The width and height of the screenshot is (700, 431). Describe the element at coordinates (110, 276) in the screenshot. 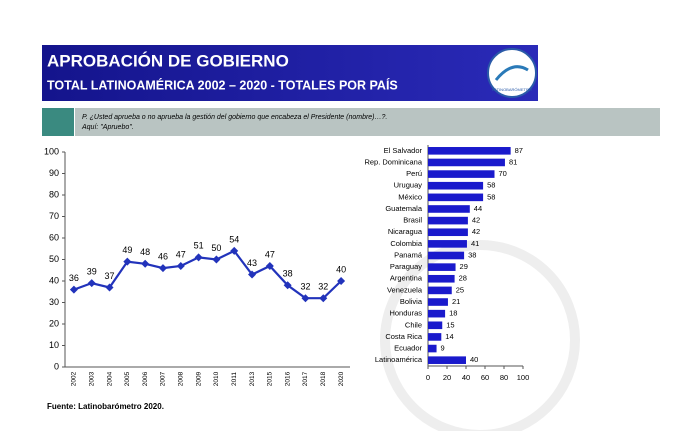

I see `data-label: 37` at that location.